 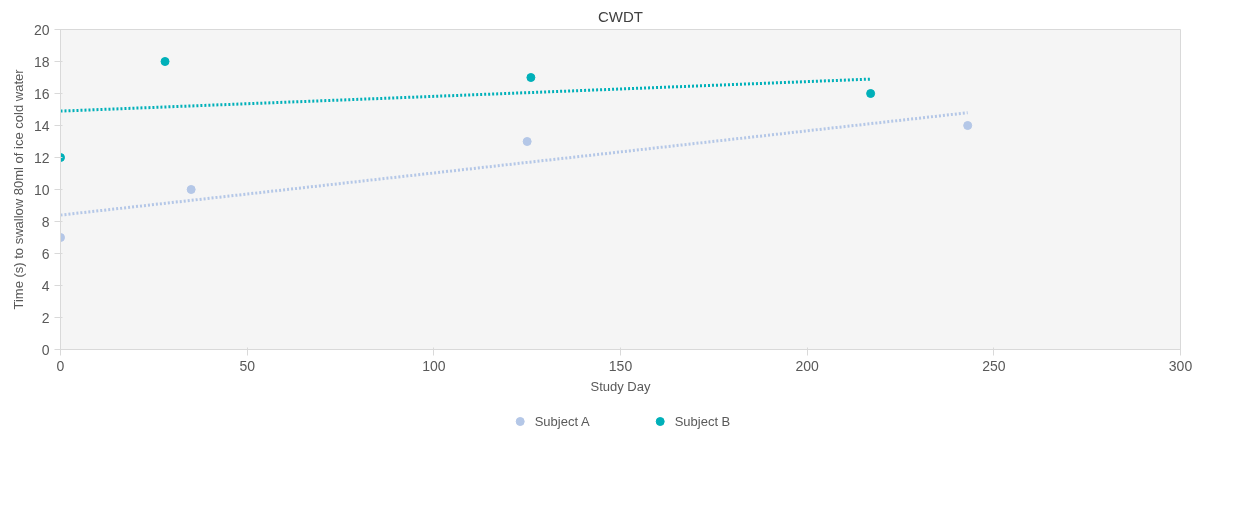 I want to click on legend-label: Subject A, so click(x=562, y=421).